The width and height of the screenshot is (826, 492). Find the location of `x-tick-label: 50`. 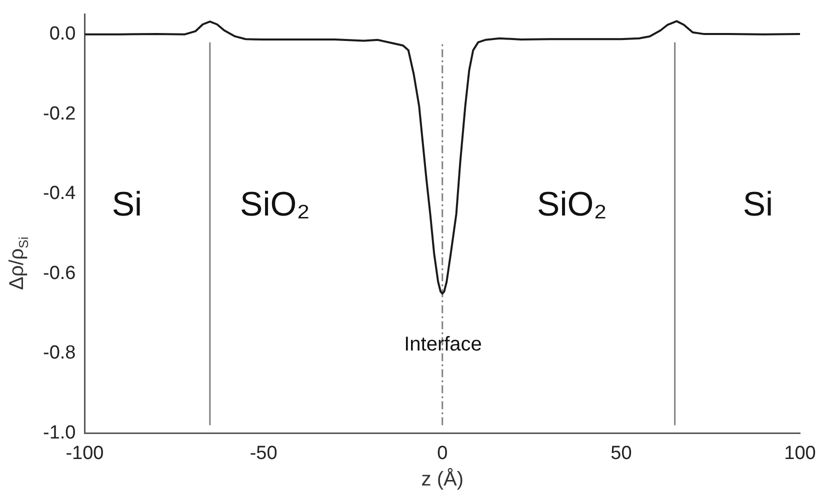

x-tick-label: 50 is located at coordinates (621, 453).